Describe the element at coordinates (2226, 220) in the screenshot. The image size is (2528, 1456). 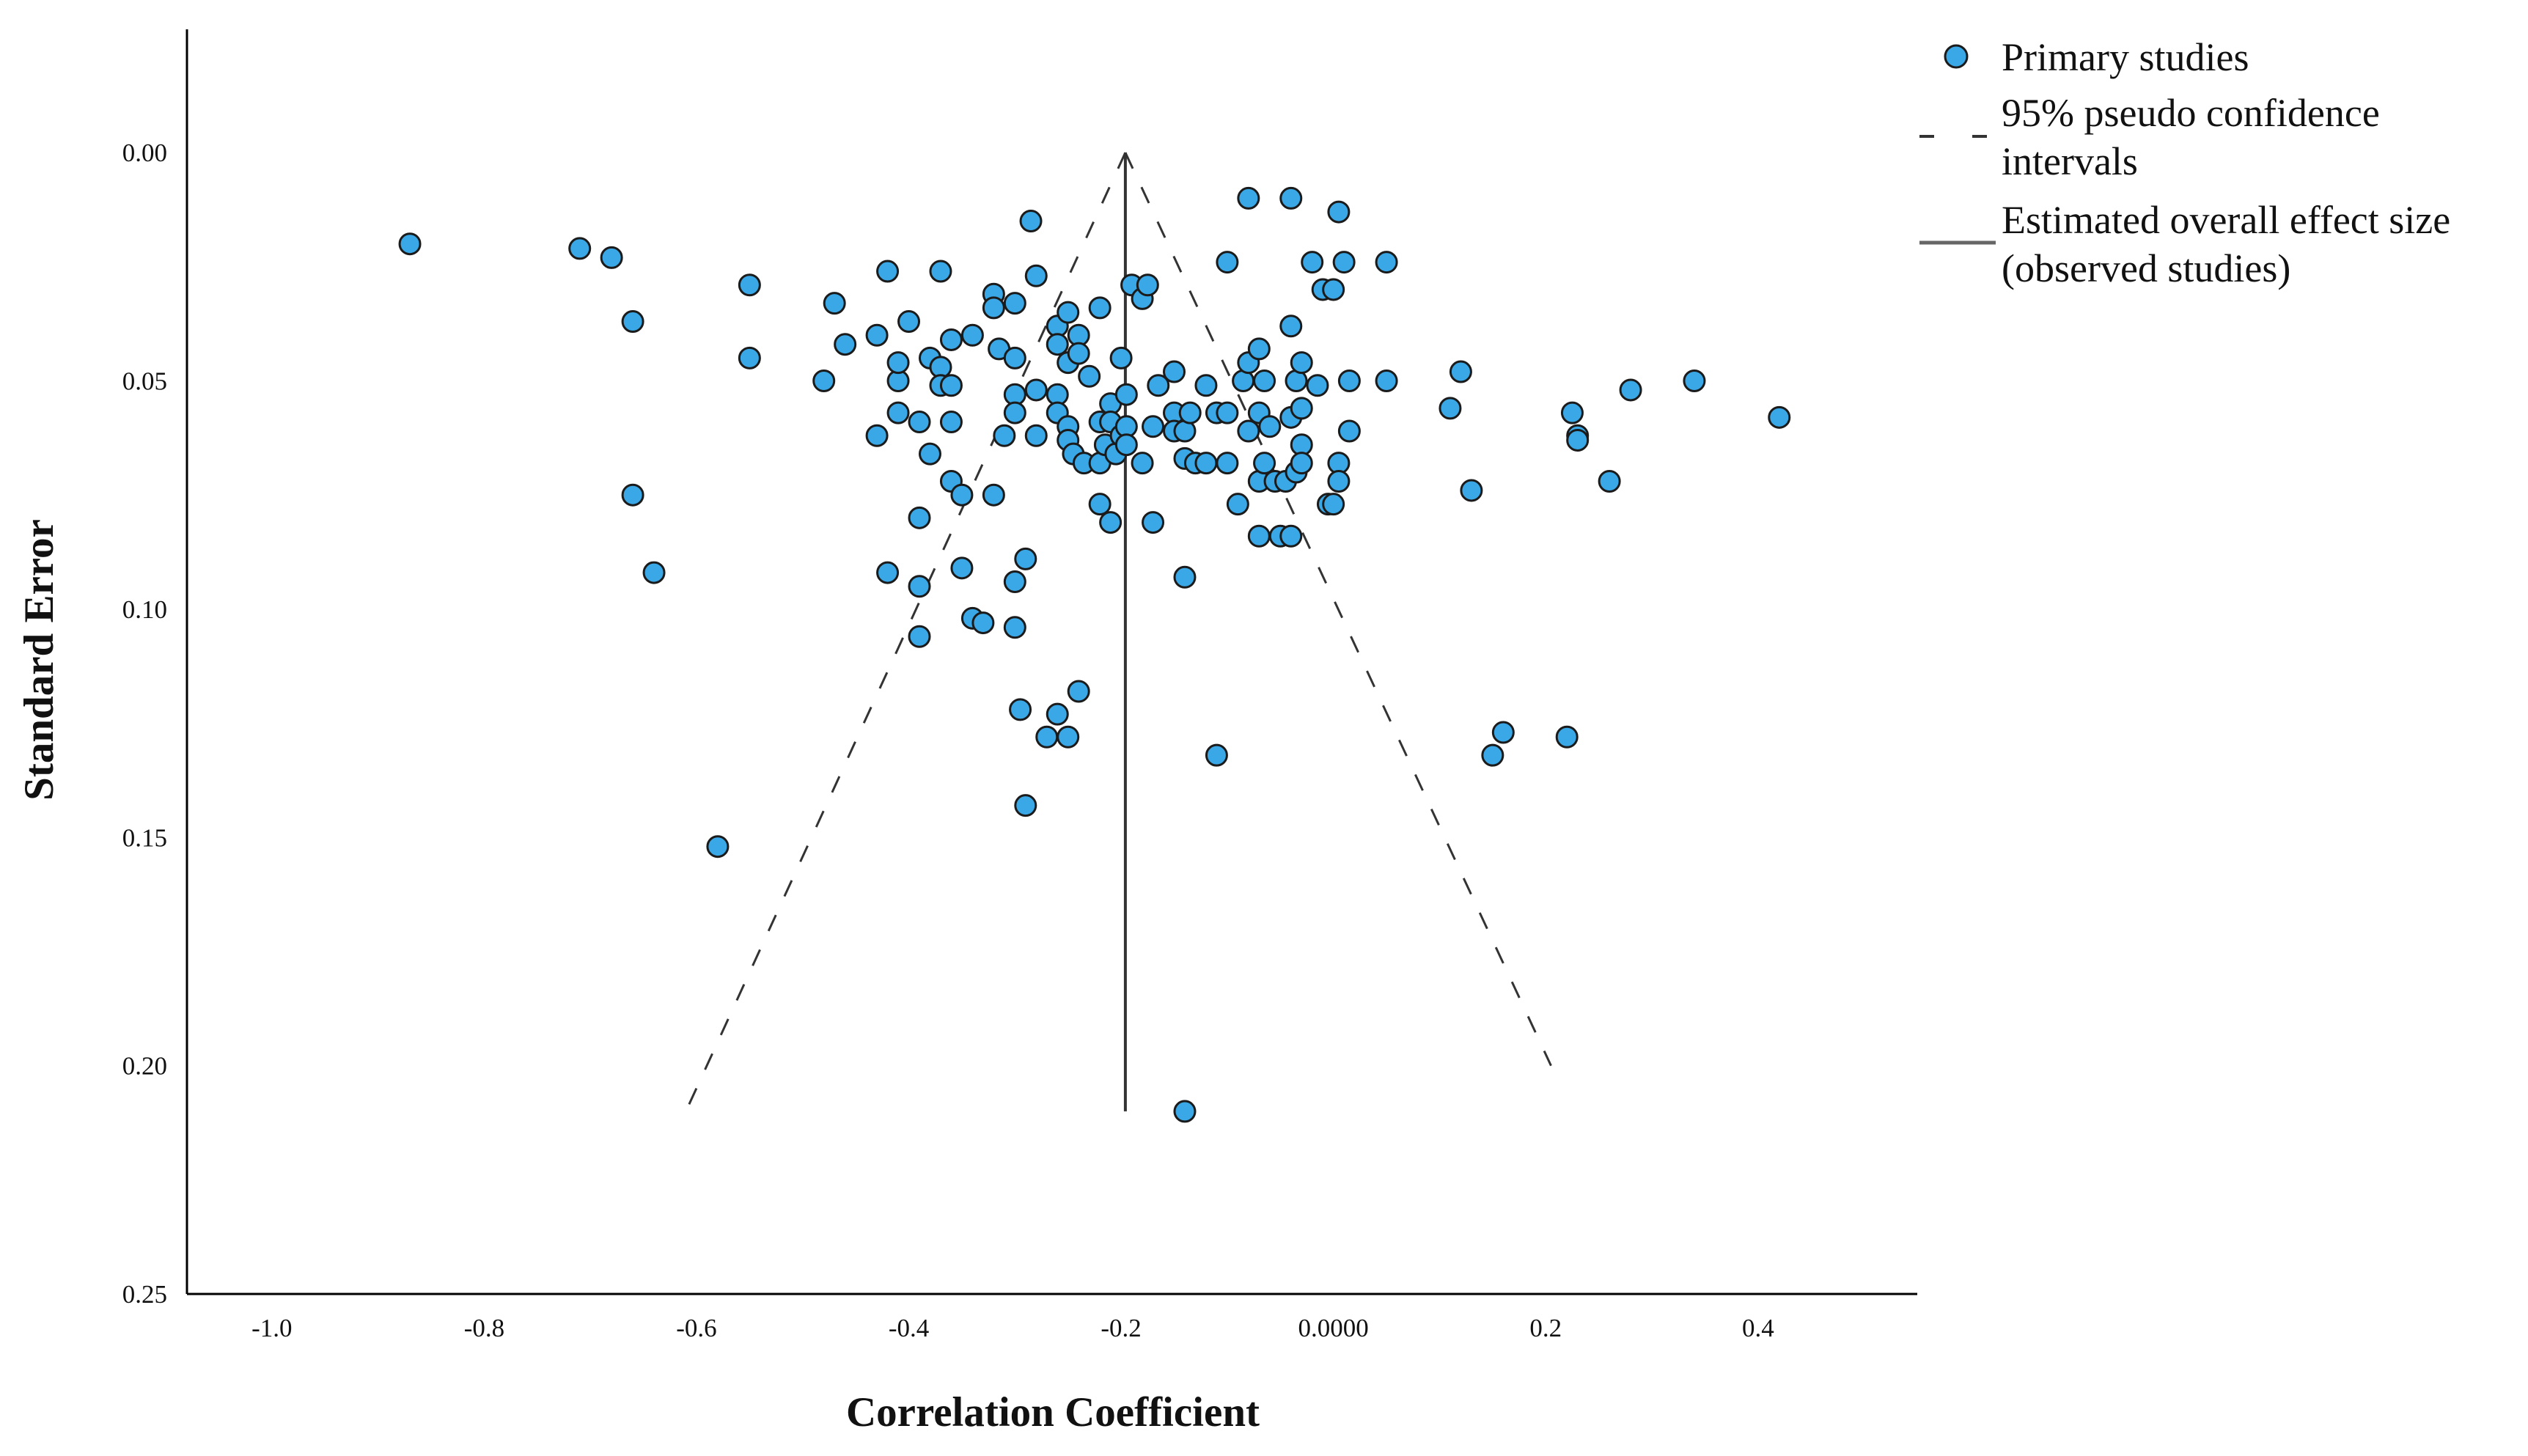
I see `legend-label-effect-line1: Estimated overall effect size` at that location.